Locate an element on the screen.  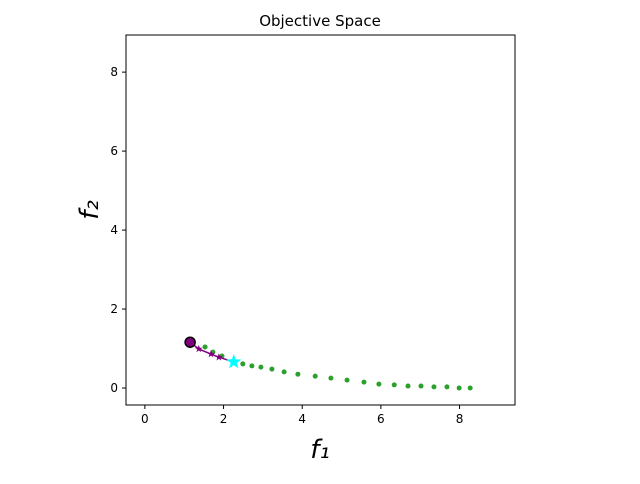
y-tick-label: 4 is located at coordinates (114, 230).